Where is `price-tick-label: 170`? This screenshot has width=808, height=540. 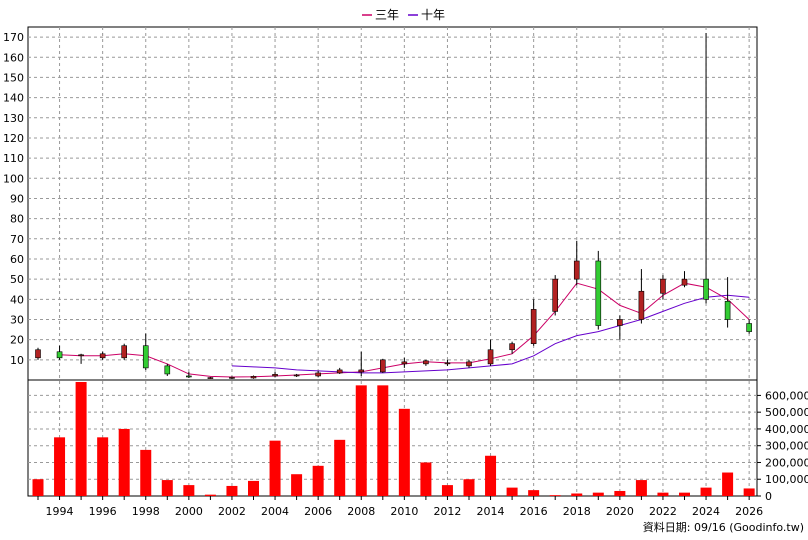
price-tick-label: 170 is located at coordinates (13, 37).